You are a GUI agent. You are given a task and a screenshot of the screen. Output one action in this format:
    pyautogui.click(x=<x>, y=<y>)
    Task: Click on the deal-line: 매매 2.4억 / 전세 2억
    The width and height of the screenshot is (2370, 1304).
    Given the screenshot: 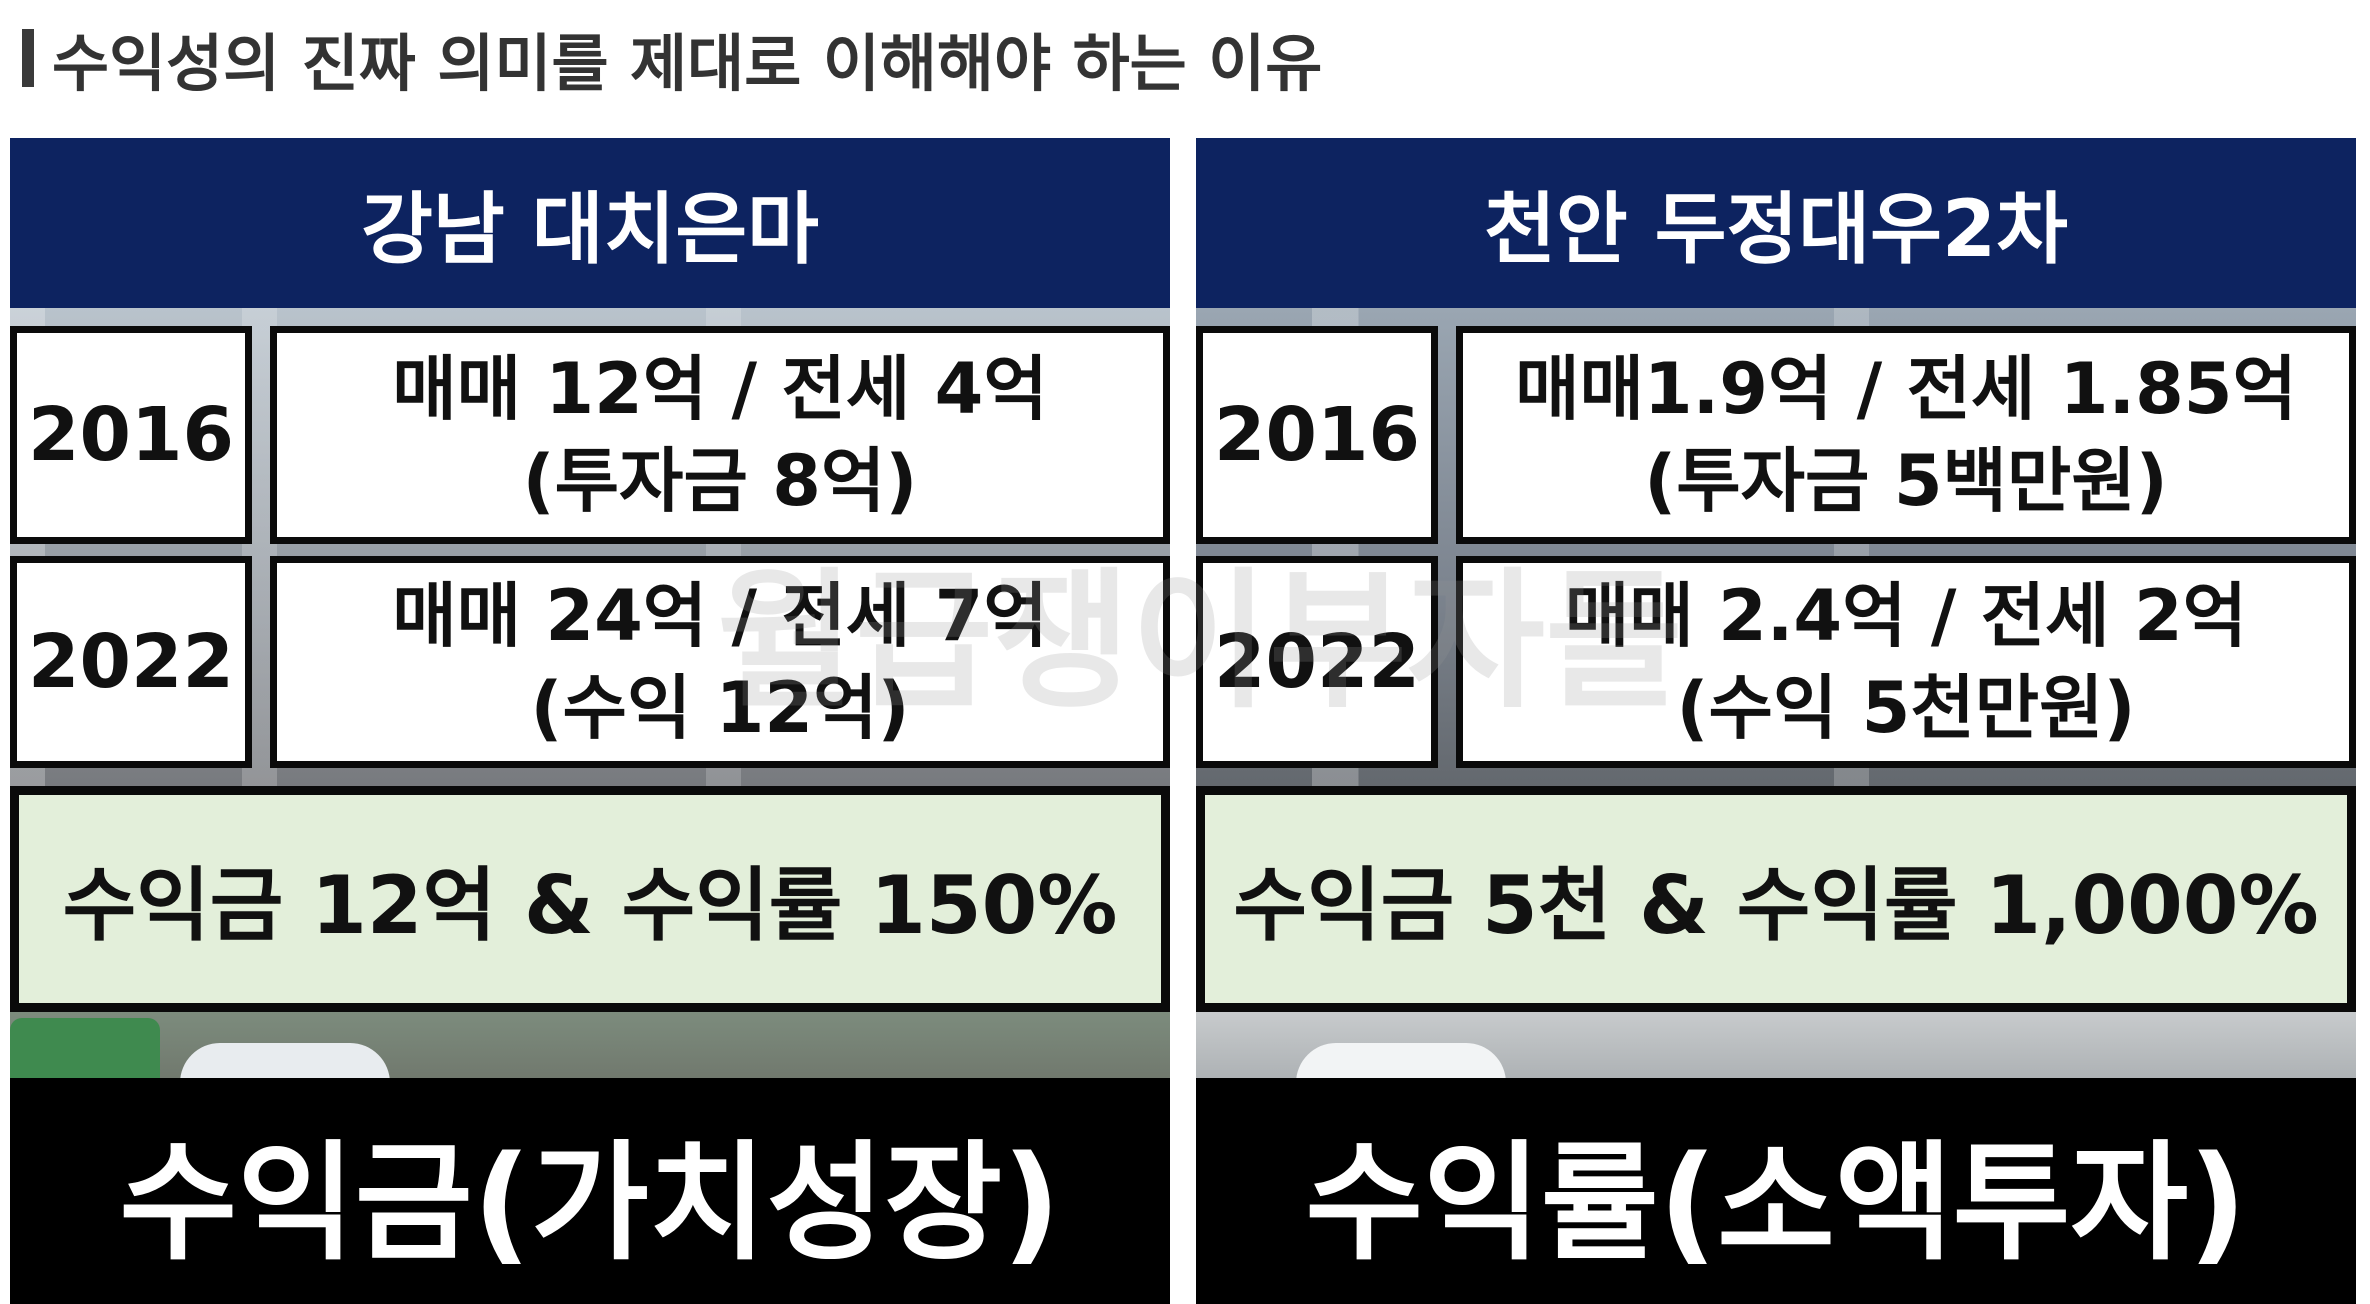 What is the action you would take?
    pyautogui.click(x=1906, y=616)
    